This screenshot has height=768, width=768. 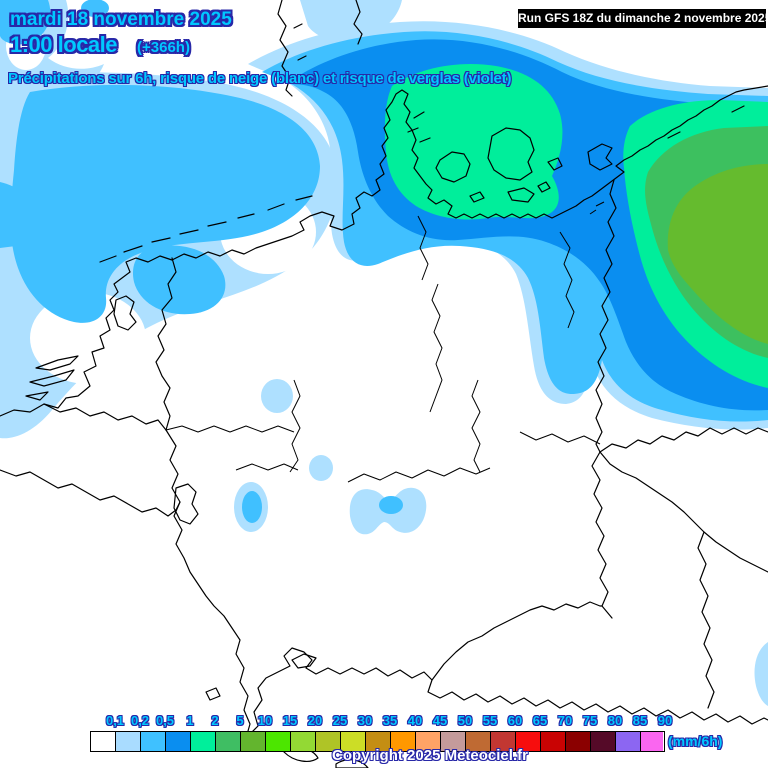 What do you see at coordinates (440, 720) in the screenshot?
I see `legend-value: 45` at bounding box center [440, 720].